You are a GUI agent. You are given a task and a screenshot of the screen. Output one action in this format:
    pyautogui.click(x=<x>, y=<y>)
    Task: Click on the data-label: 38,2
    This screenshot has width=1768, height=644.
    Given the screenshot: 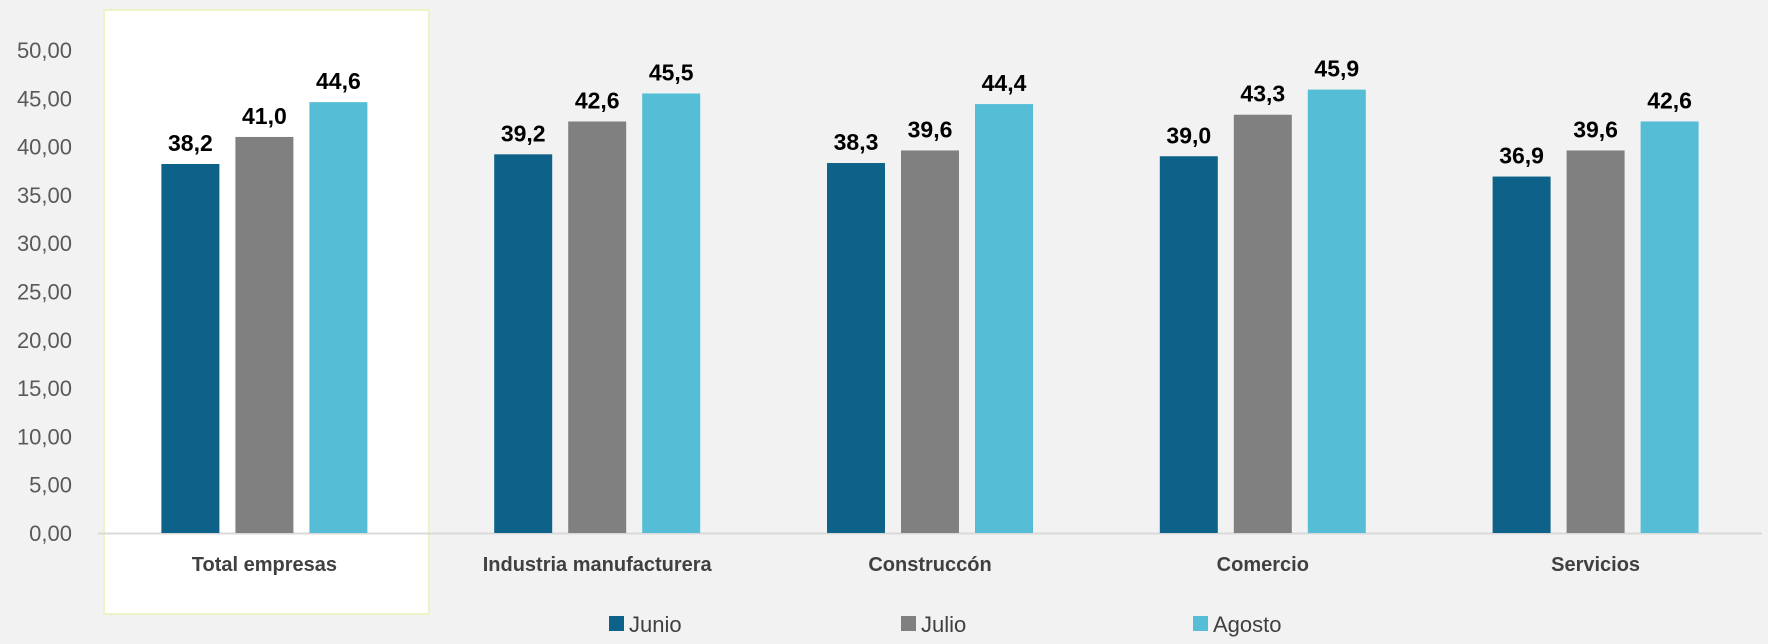 What is the action you would take?
    pyautogui.click(x=190, y=143)
    